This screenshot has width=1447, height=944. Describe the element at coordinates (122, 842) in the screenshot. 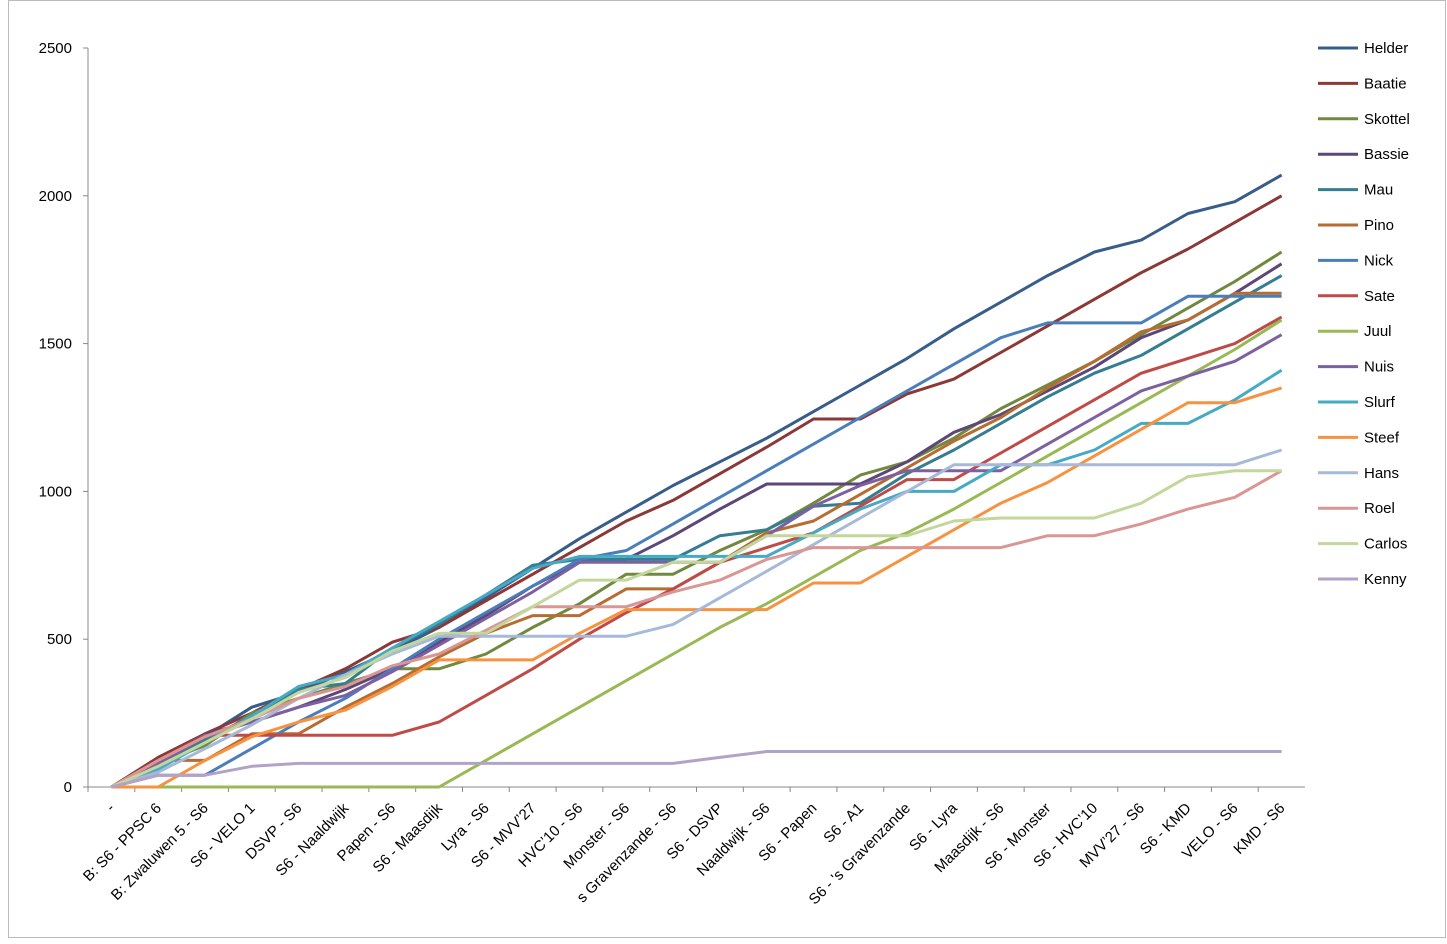

I see `x-tick-label: B: S6 - PPSC 6` at that location.